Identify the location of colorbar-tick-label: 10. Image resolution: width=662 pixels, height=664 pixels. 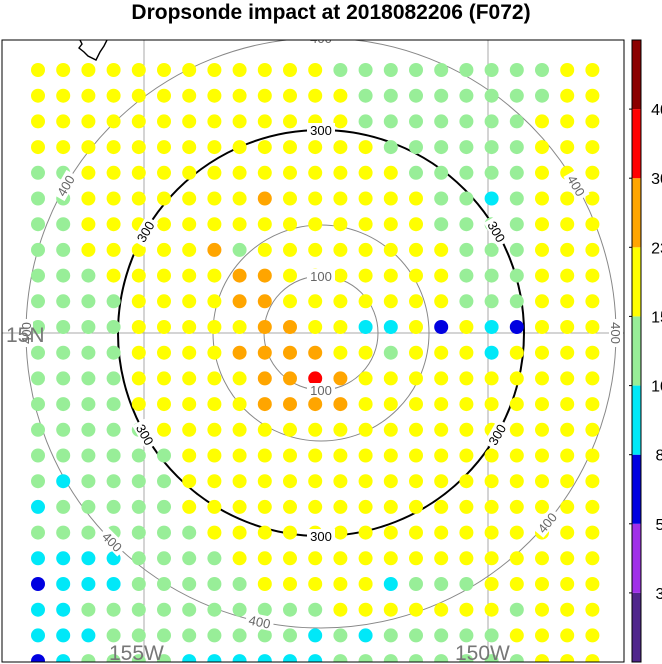
(656, 387).